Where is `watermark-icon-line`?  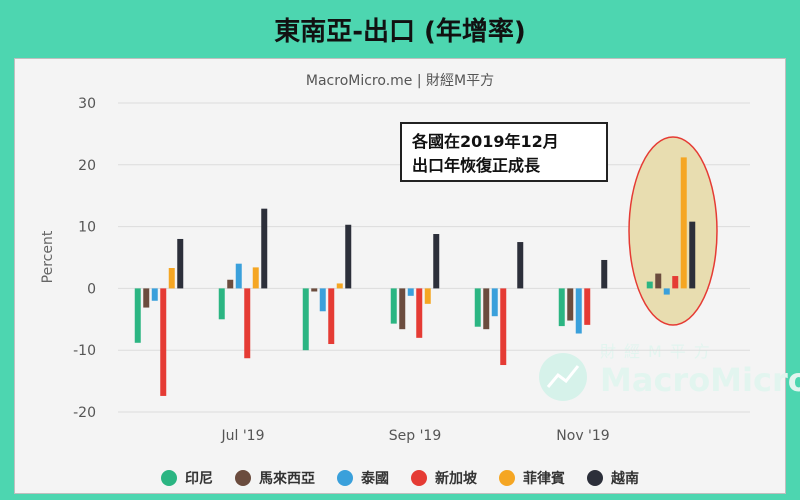 watermark-icon-line is located at coordinates (563, 376).